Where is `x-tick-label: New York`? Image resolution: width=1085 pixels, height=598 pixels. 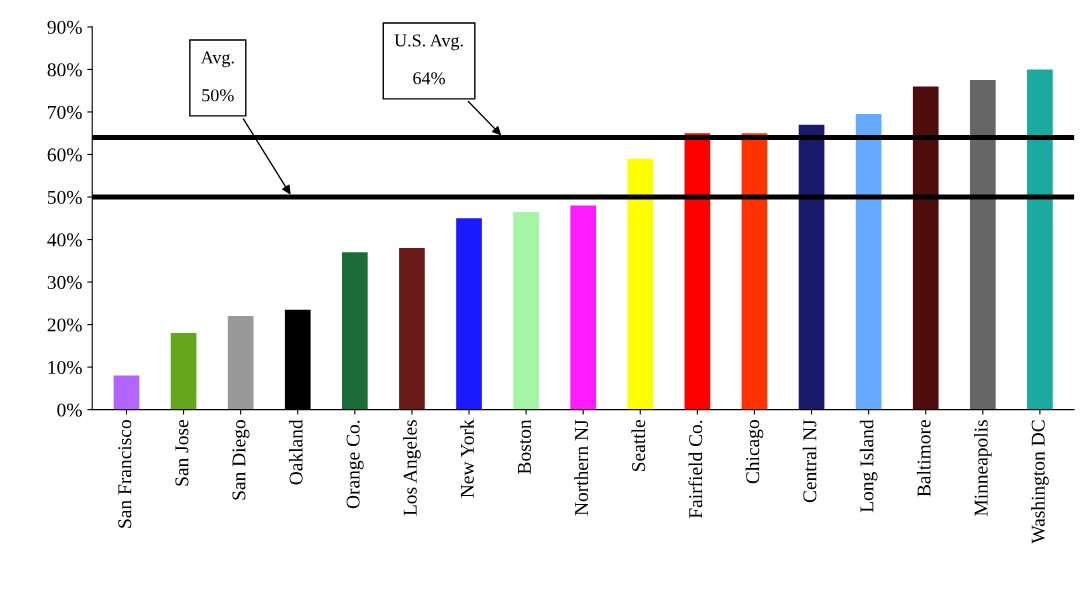
x-tick-label: New York is located at coordinates (467, 458).